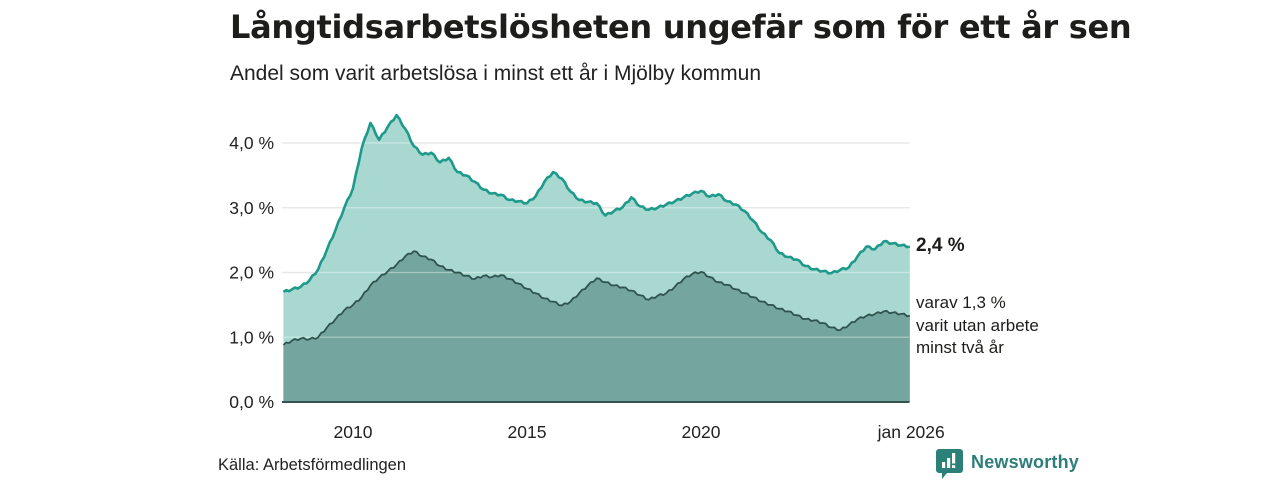  I want to click on newsworthy-logo-icon, so click(949, 463).